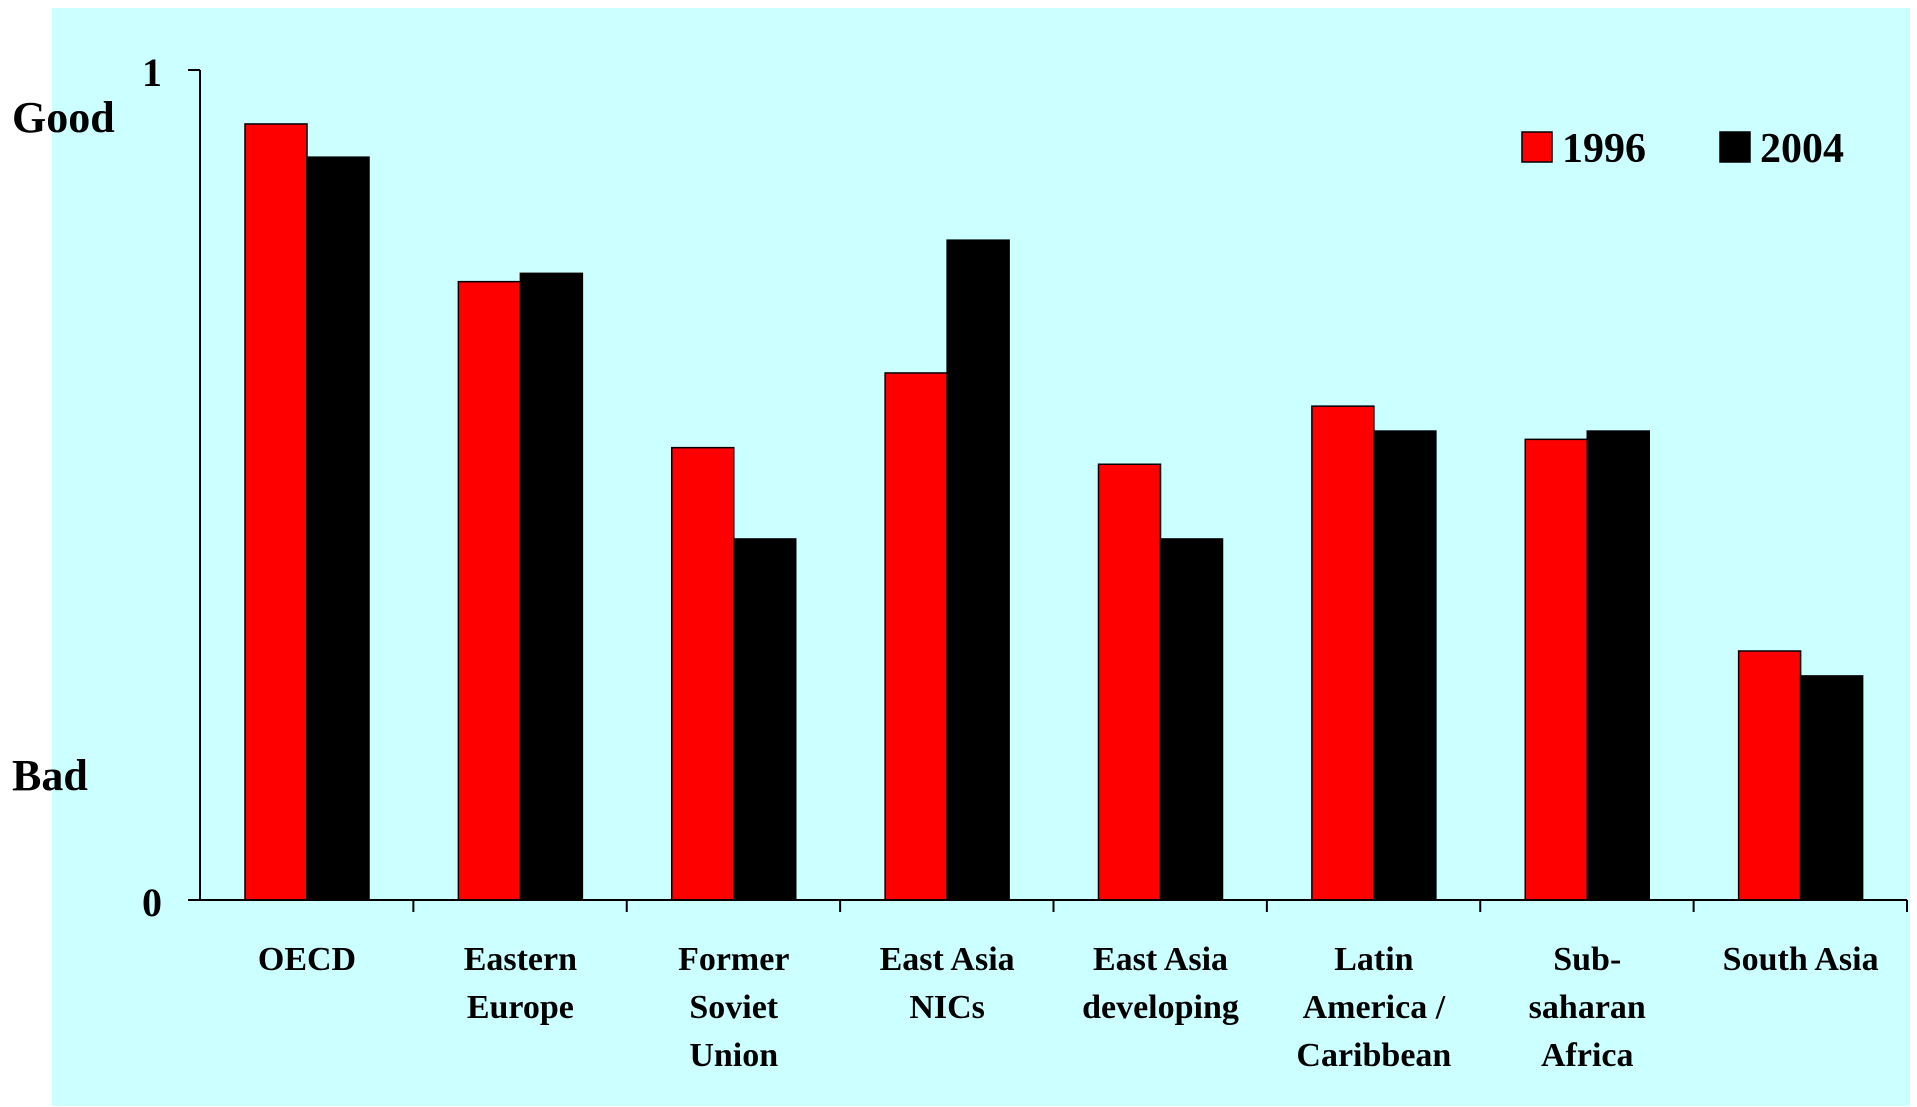  Describe the element at coordinates (733, 1007) in the screenshot. I see `x-tick-label-2: Former Soviet Union` at that location.